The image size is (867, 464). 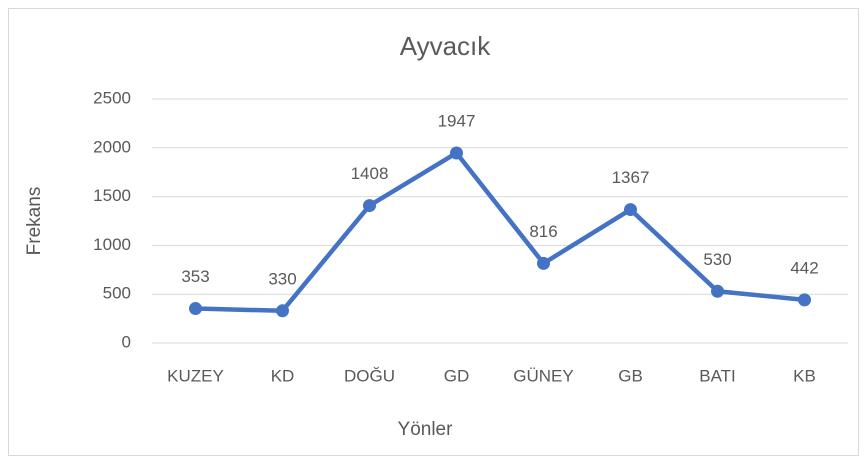 What do you see at coordinates (543, 231) in the screenshot?
I see `data-label: 816` at bounding box center [543, 231].